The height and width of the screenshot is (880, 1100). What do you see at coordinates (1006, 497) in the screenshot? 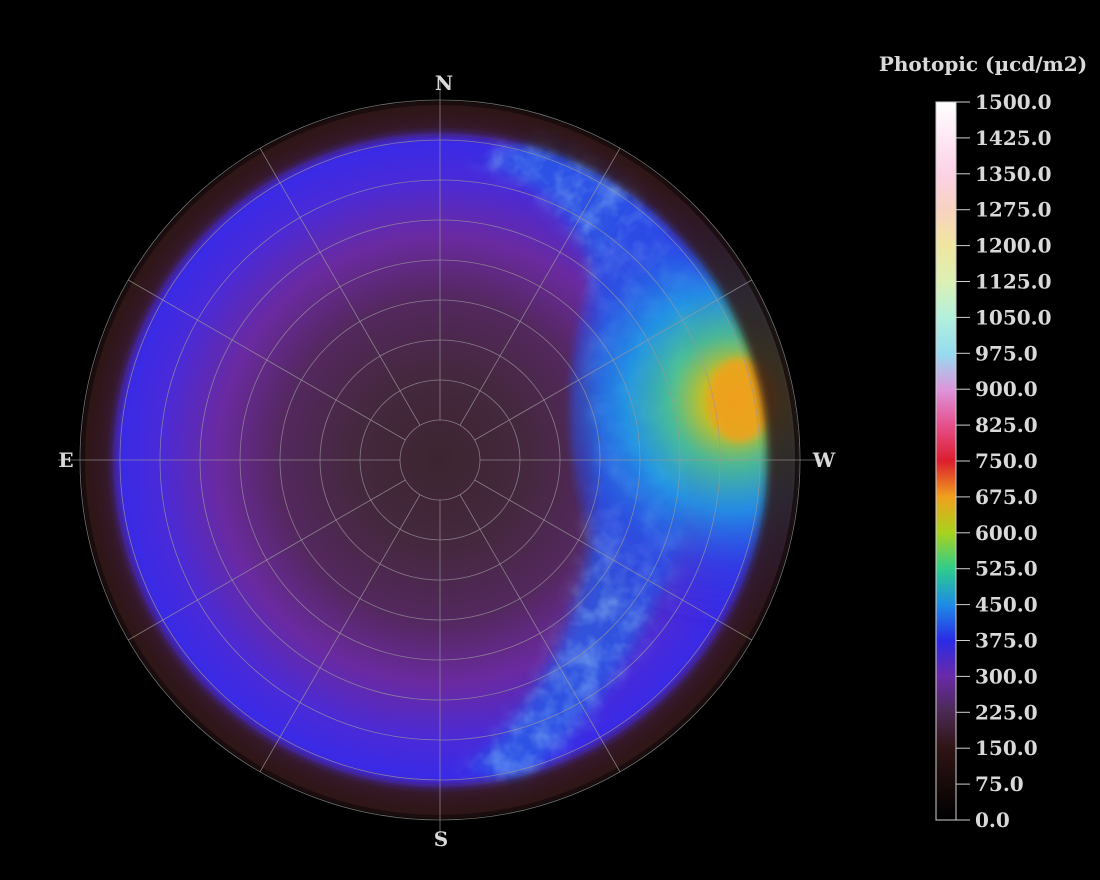
I see `colorbar-tick-label: 675.0` at bounding box center [1006, 497].